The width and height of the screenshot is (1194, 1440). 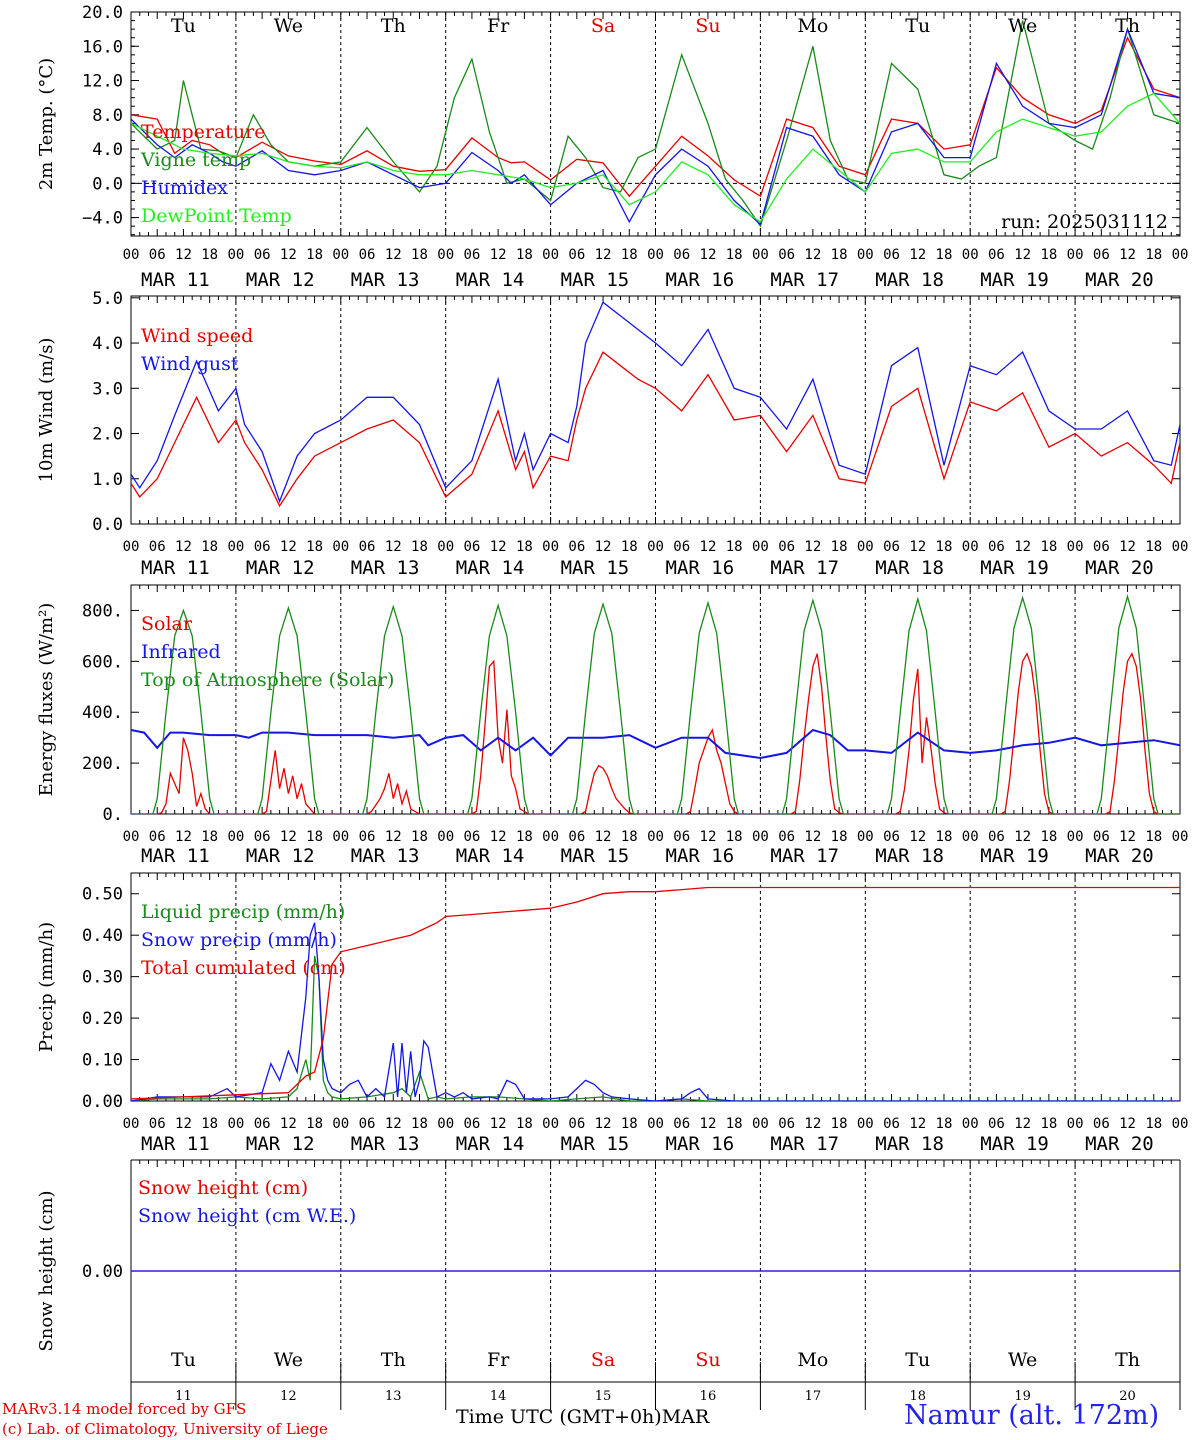 What do you see at coordinates (190, 364) in the screenshot?
I see `legend-entry: Wind gust` at bounding box center [190, 364].